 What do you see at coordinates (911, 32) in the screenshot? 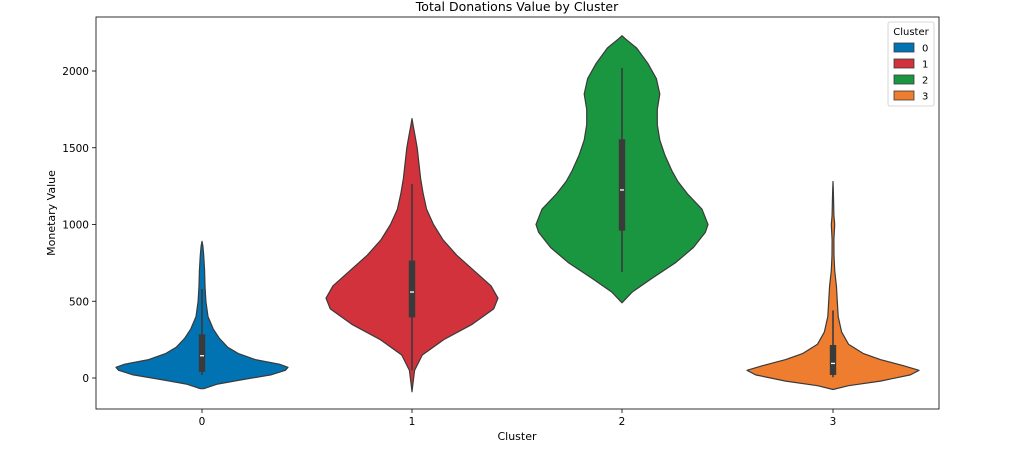
I see `legend-title: Cluster` at bounding box center [911, 32].